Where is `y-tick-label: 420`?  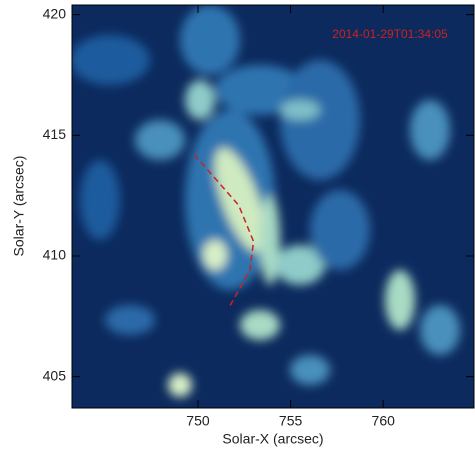
y-tick-label: 420 is located at coordinates (55, 13).